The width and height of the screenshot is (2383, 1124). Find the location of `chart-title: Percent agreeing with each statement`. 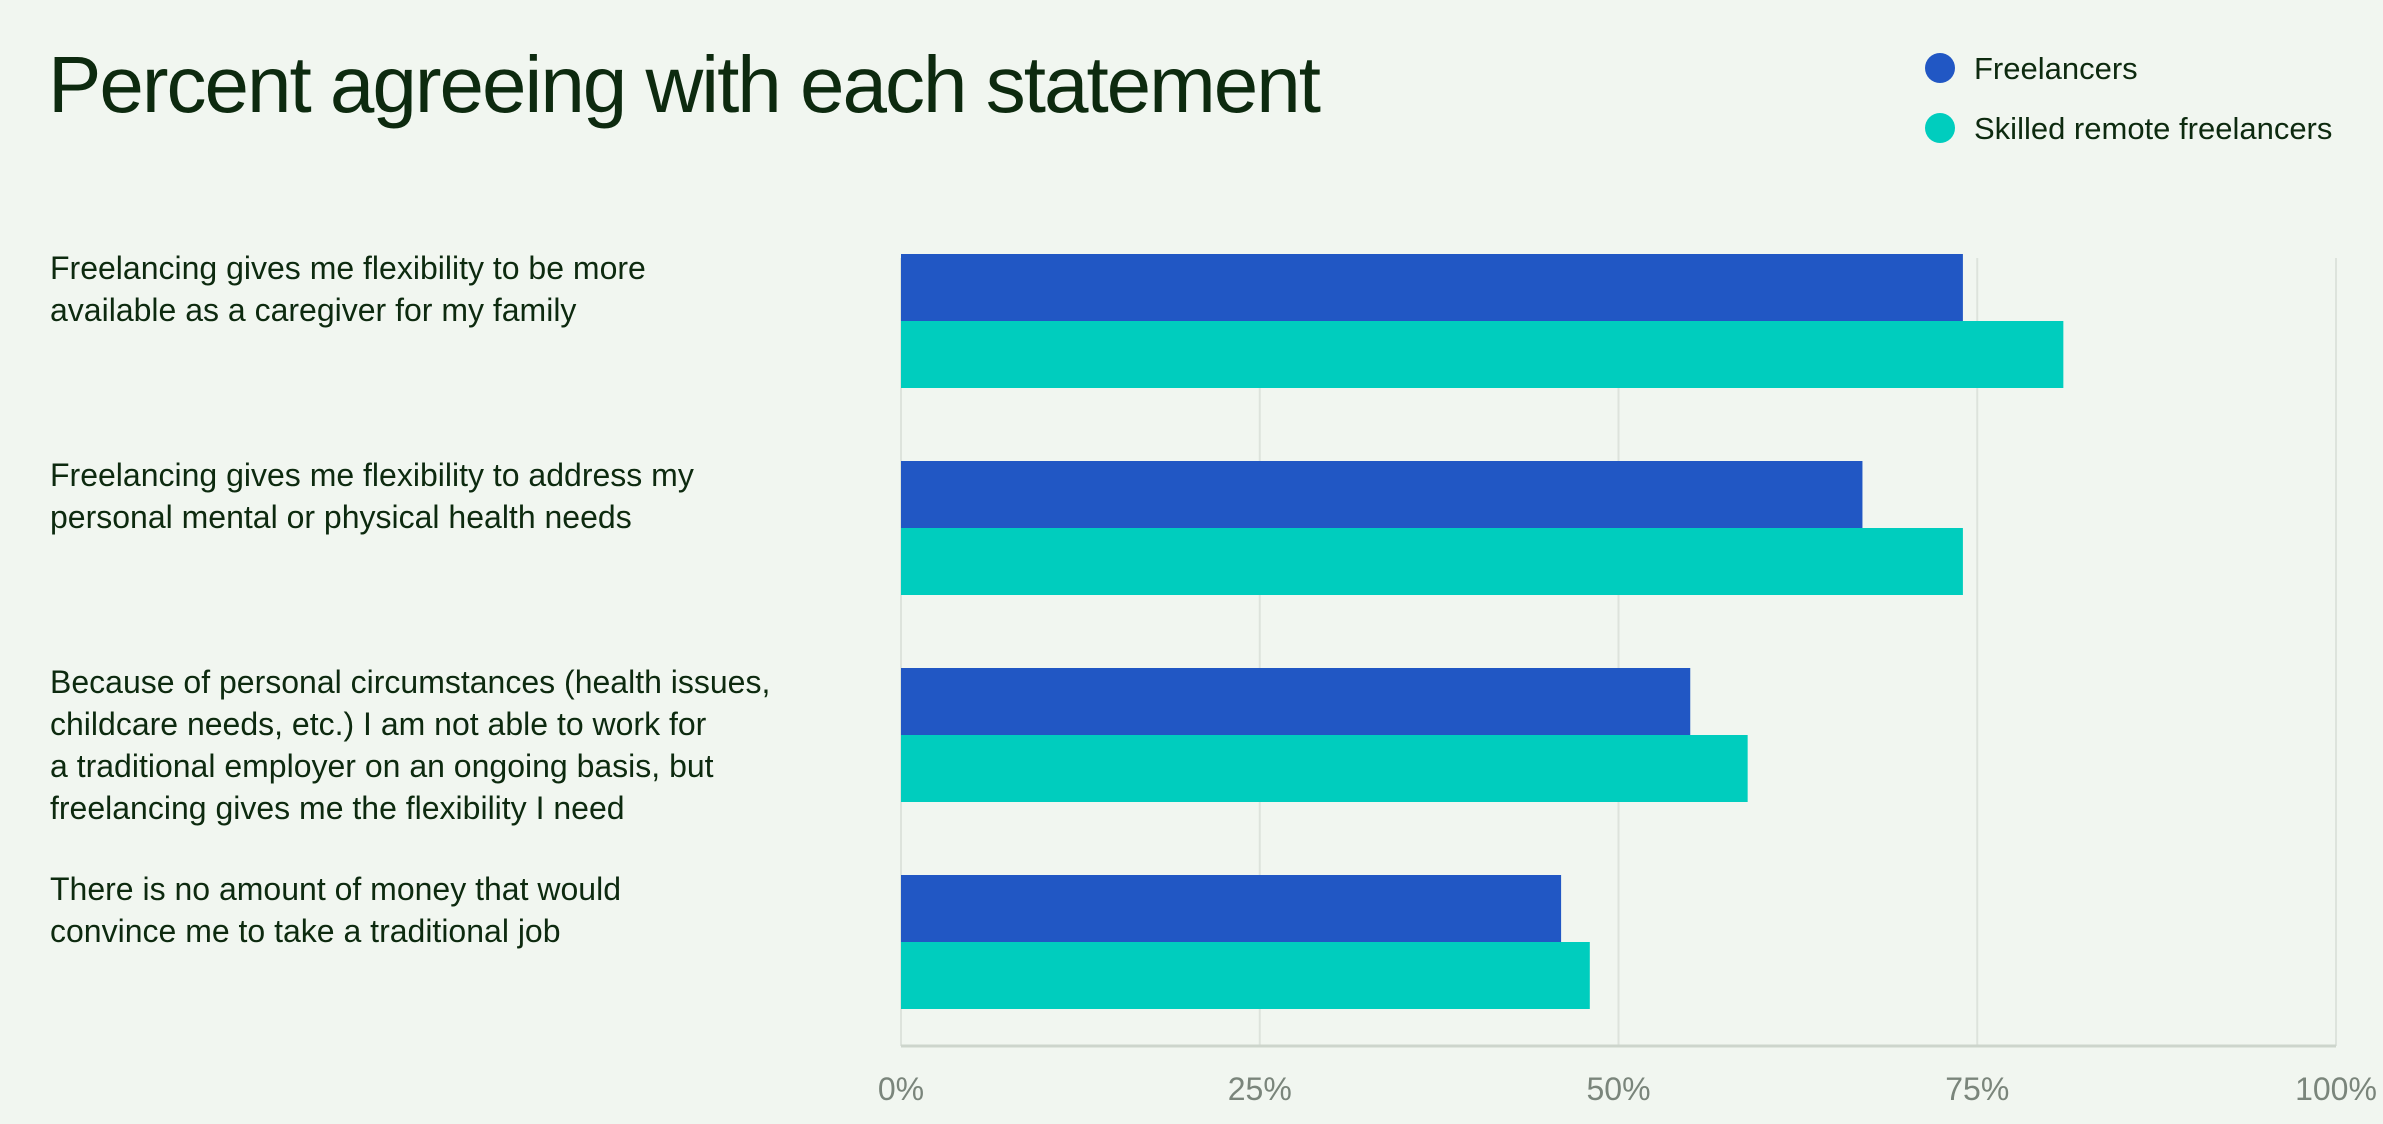

chart-title: Percent agreeing with each statement is located at coordinates (684, 84).